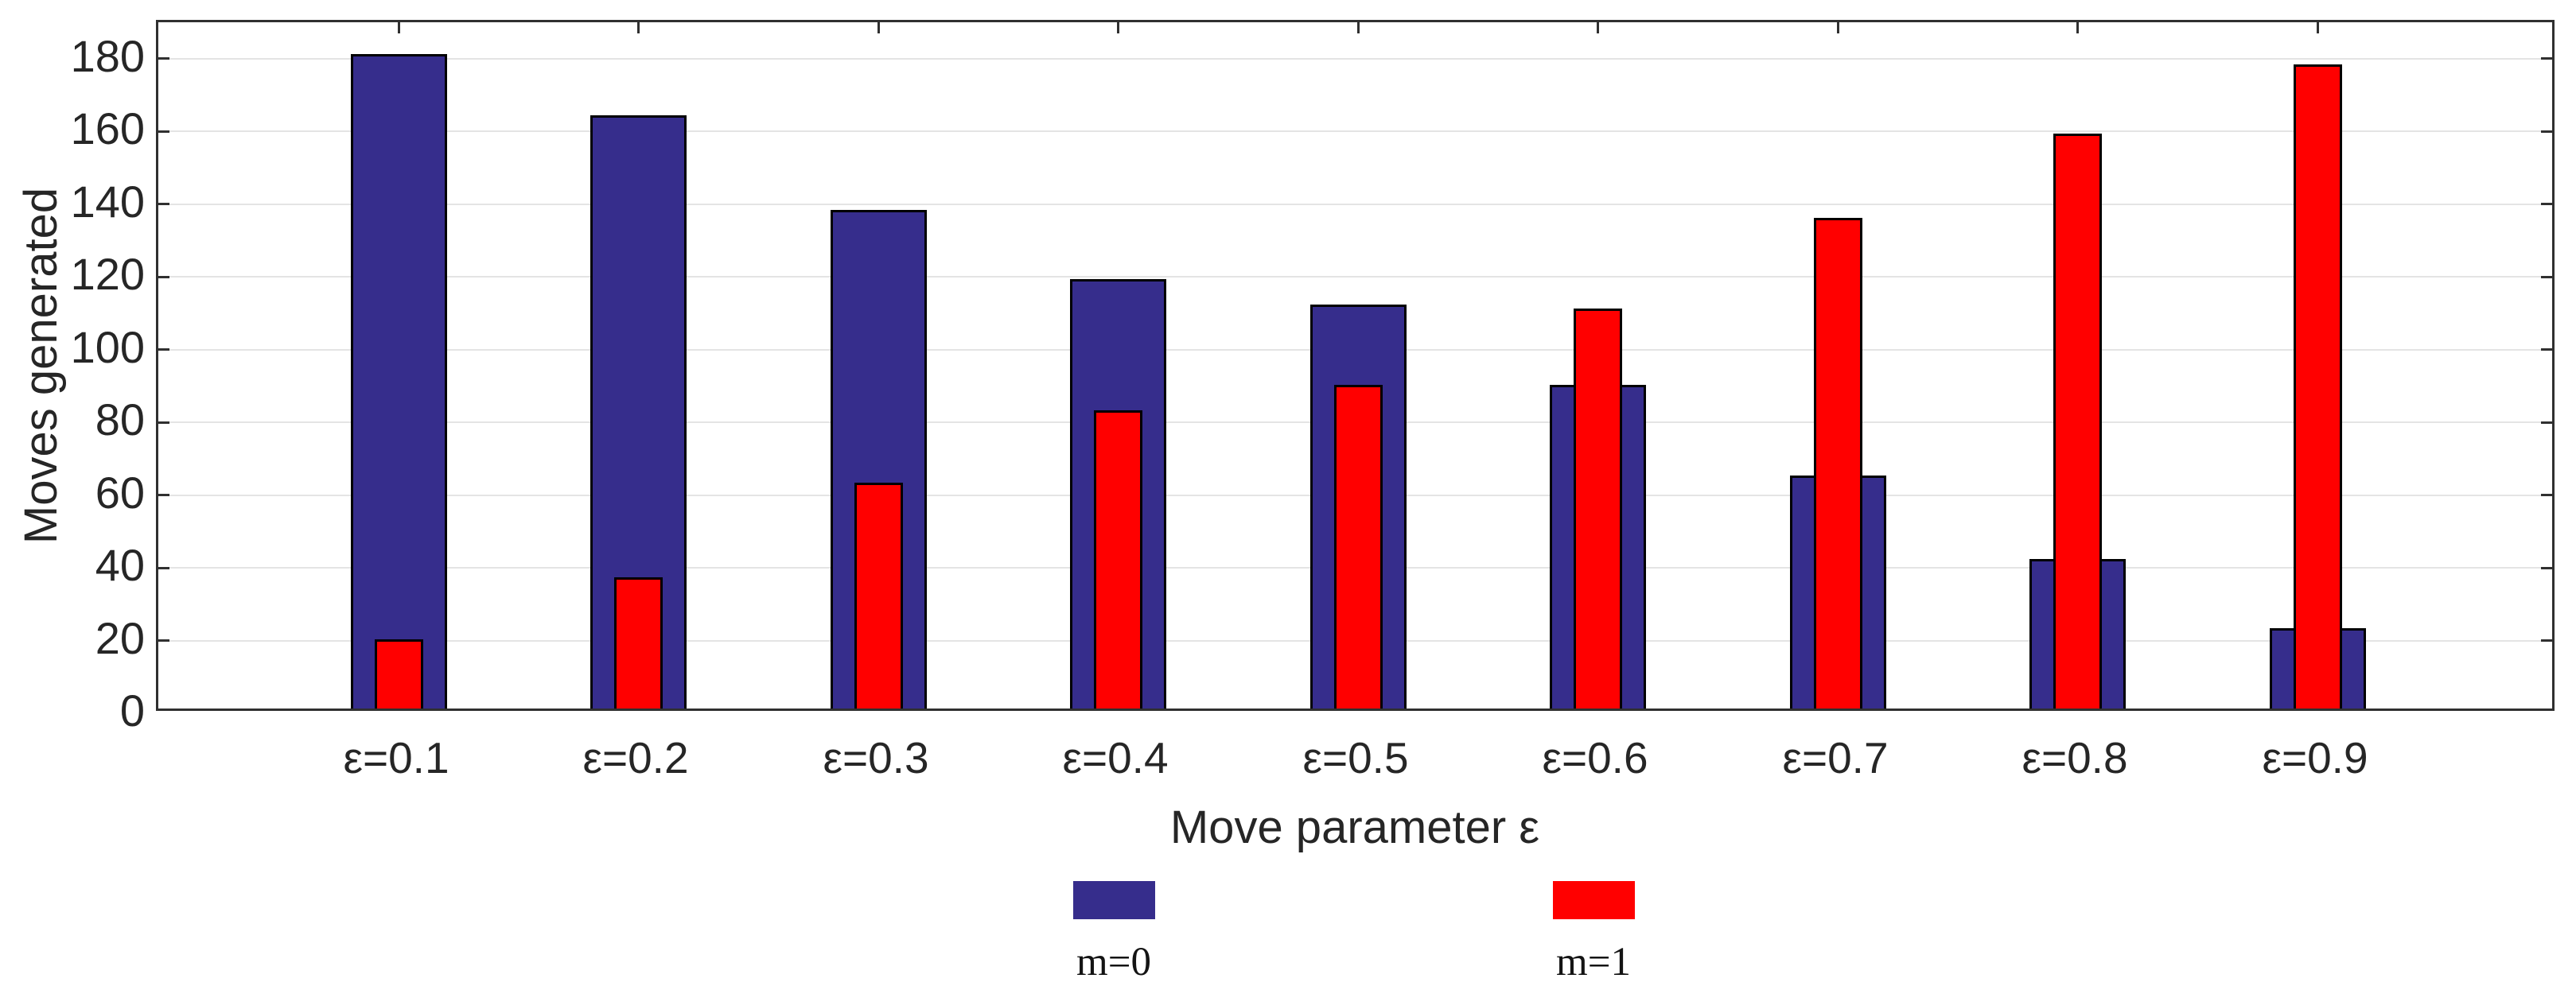 The height and width of the screenshot is (990, 2576). Describe the element at coordinates (1118, 559) in the screenshot. I see `bar-m=1-ε=0.4` at that location.